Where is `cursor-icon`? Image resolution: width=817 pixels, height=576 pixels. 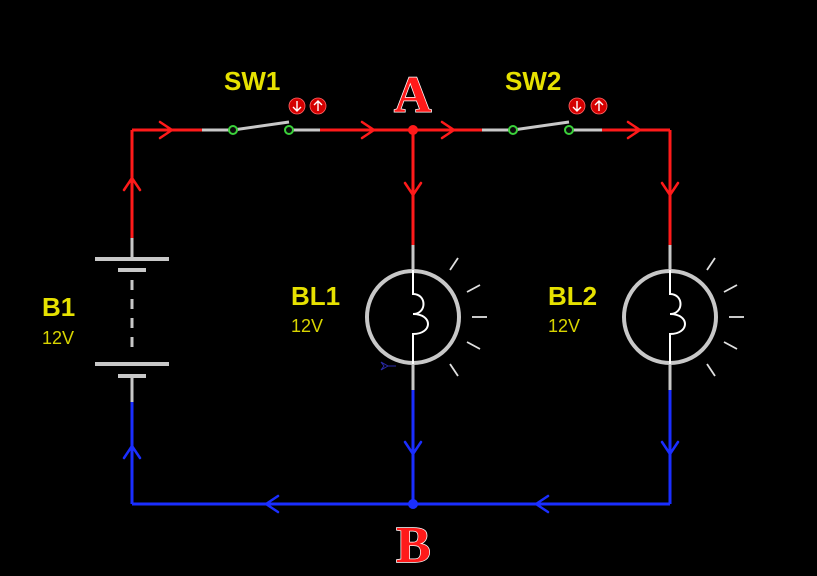
cursor-icon is located at coordinates (388, 366).